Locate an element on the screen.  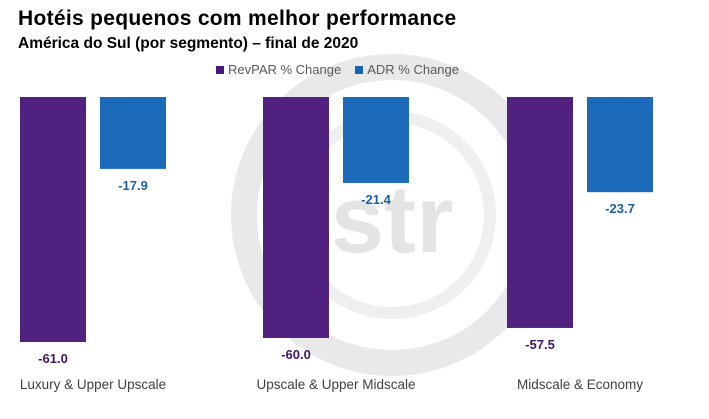
data-label-revpar-0: -61.0 is located at coordinates (53, 358).